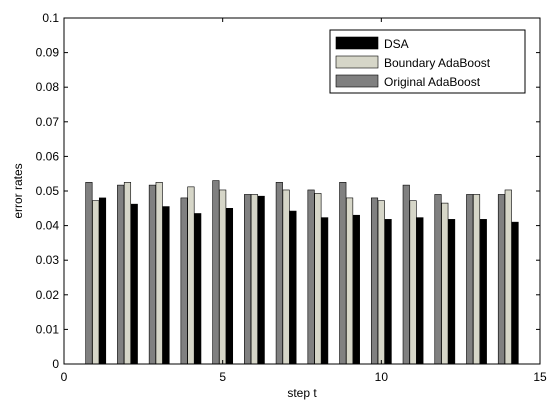  What do you see at coordinates (302, 393) in the screenshot?
I see `x-axis-title: step t` at bounding box center [302, 393].